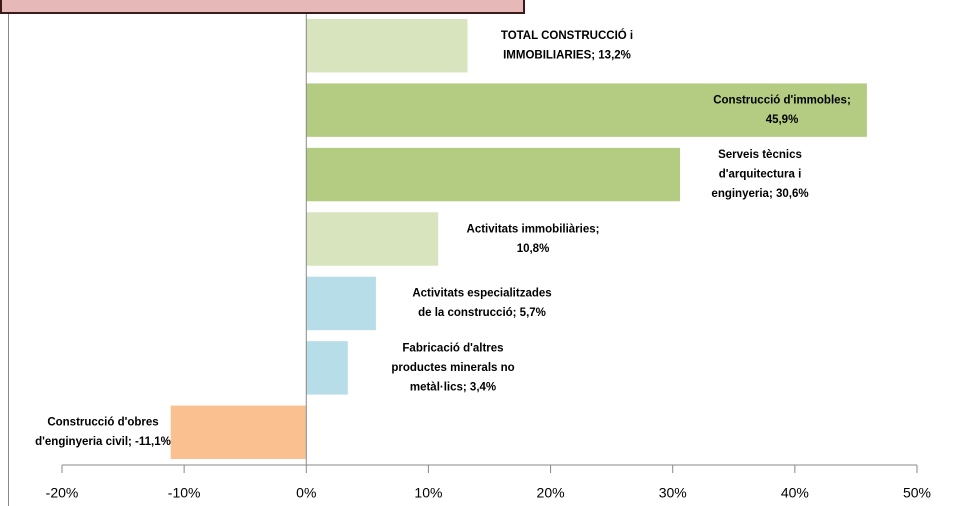  What do you see at coordinates (262, 7) in the screenshot?
I see `title-box` at bounding box center [262, 7].